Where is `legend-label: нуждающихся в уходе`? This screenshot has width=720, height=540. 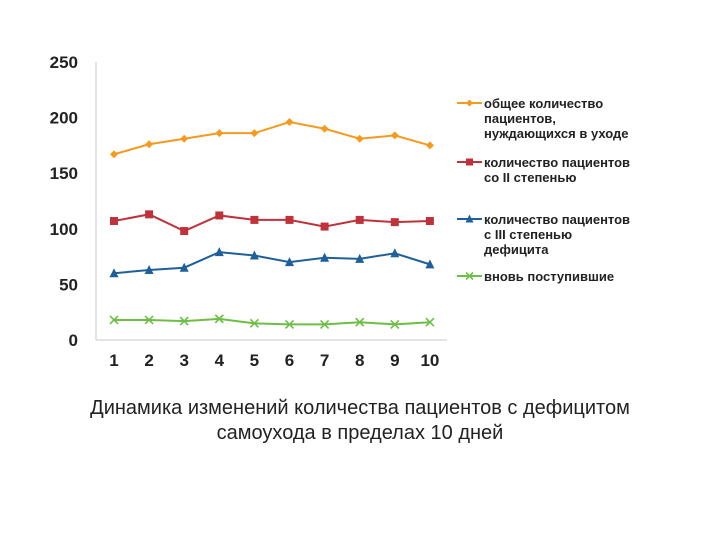
legend-label: нуждающихся в уходе is located at coordinates (556, 133).